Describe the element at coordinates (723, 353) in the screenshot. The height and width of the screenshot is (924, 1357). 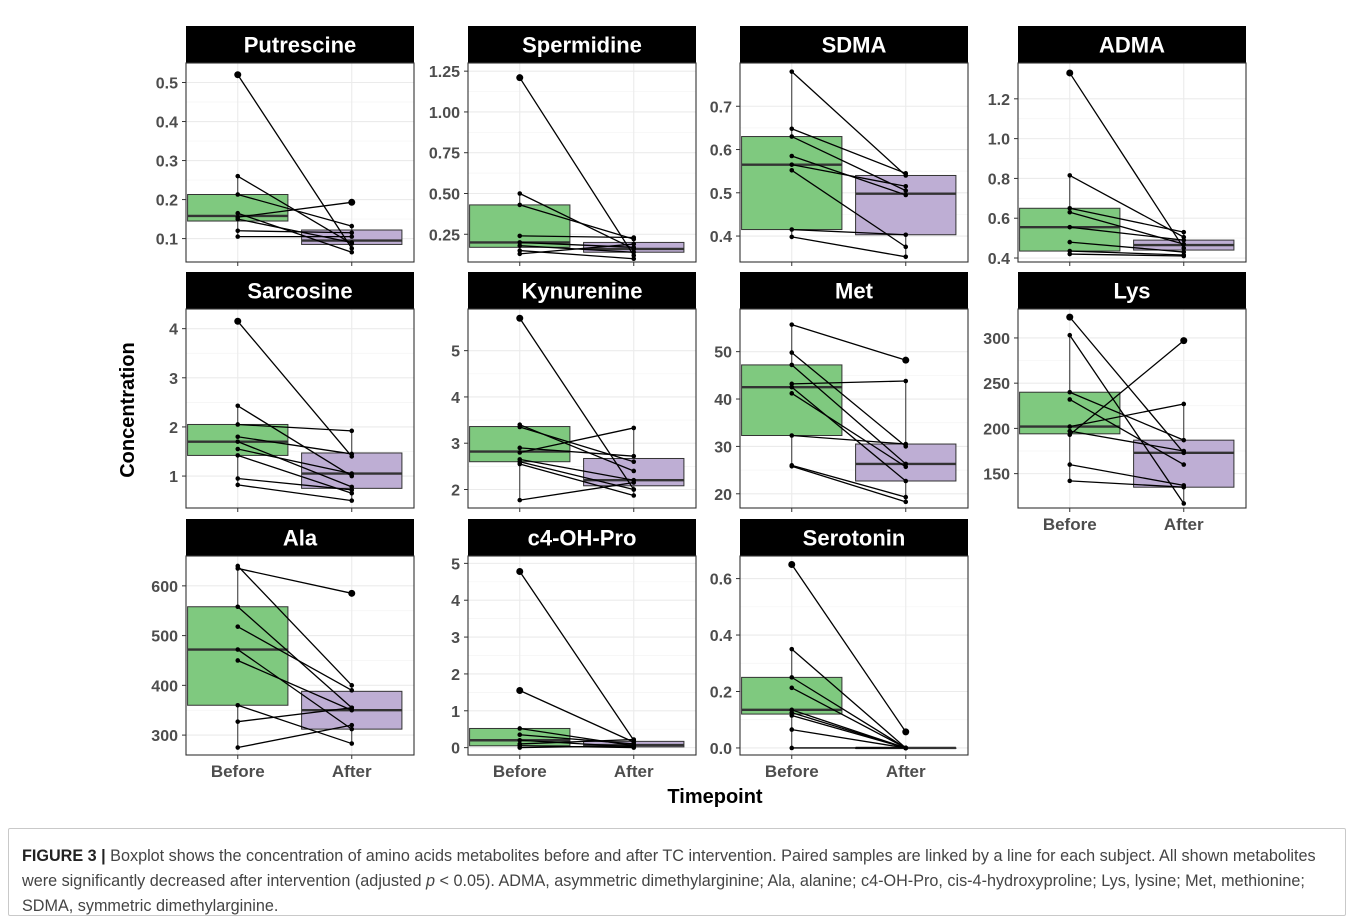
I see `y-tick-label: 50` at that location.